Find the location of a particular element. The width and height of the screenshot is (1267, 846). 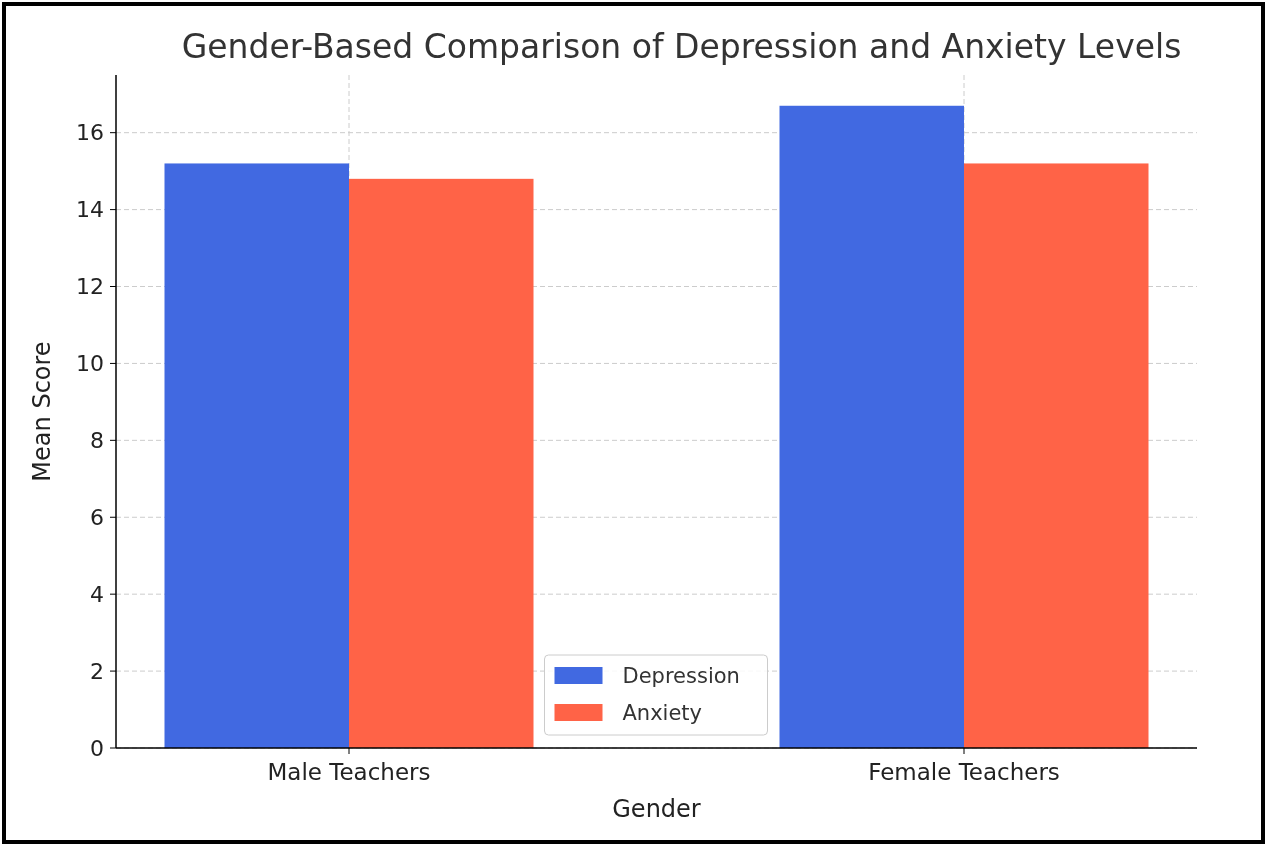

x-tick-label: Male Teachers is located at coordinates (349, 772).